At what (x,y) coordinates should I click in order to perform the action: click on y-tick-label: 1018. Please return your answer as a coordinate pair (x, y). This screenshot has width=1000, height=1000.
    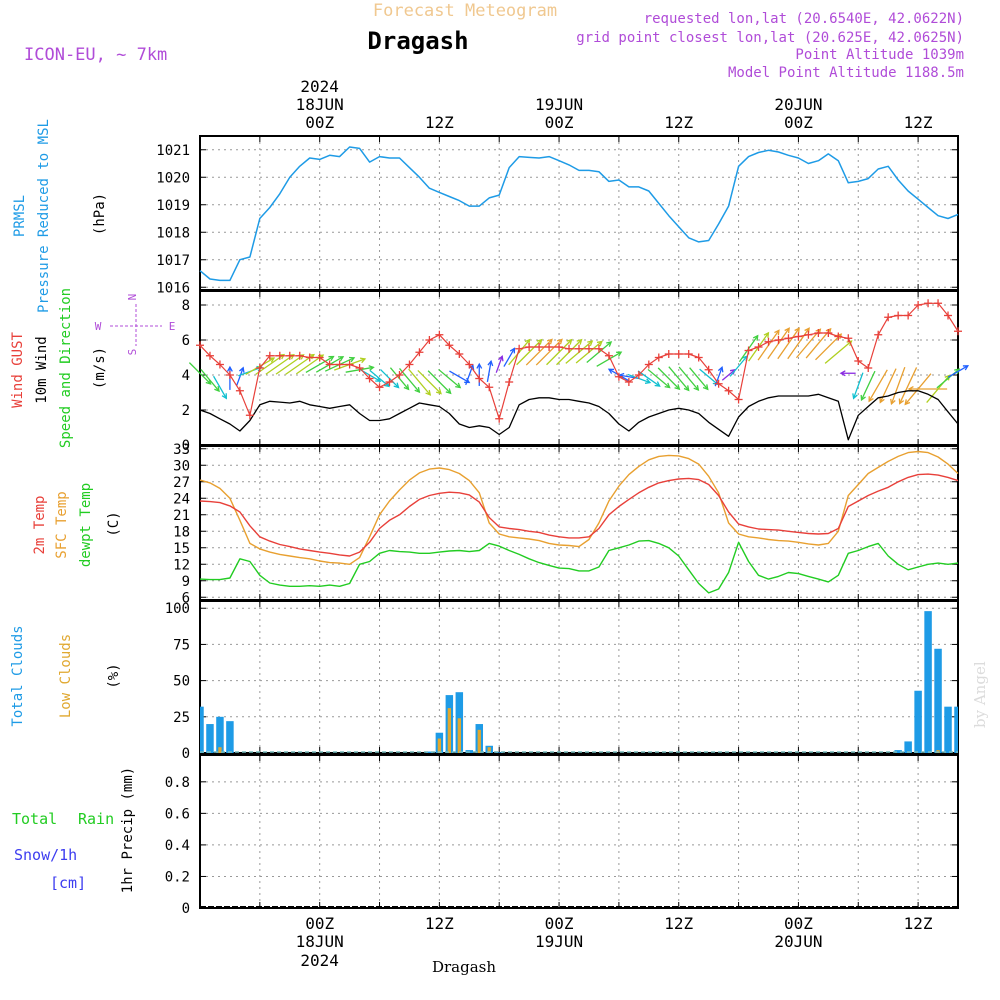
    Looking at the image, I should click on (173, 233).